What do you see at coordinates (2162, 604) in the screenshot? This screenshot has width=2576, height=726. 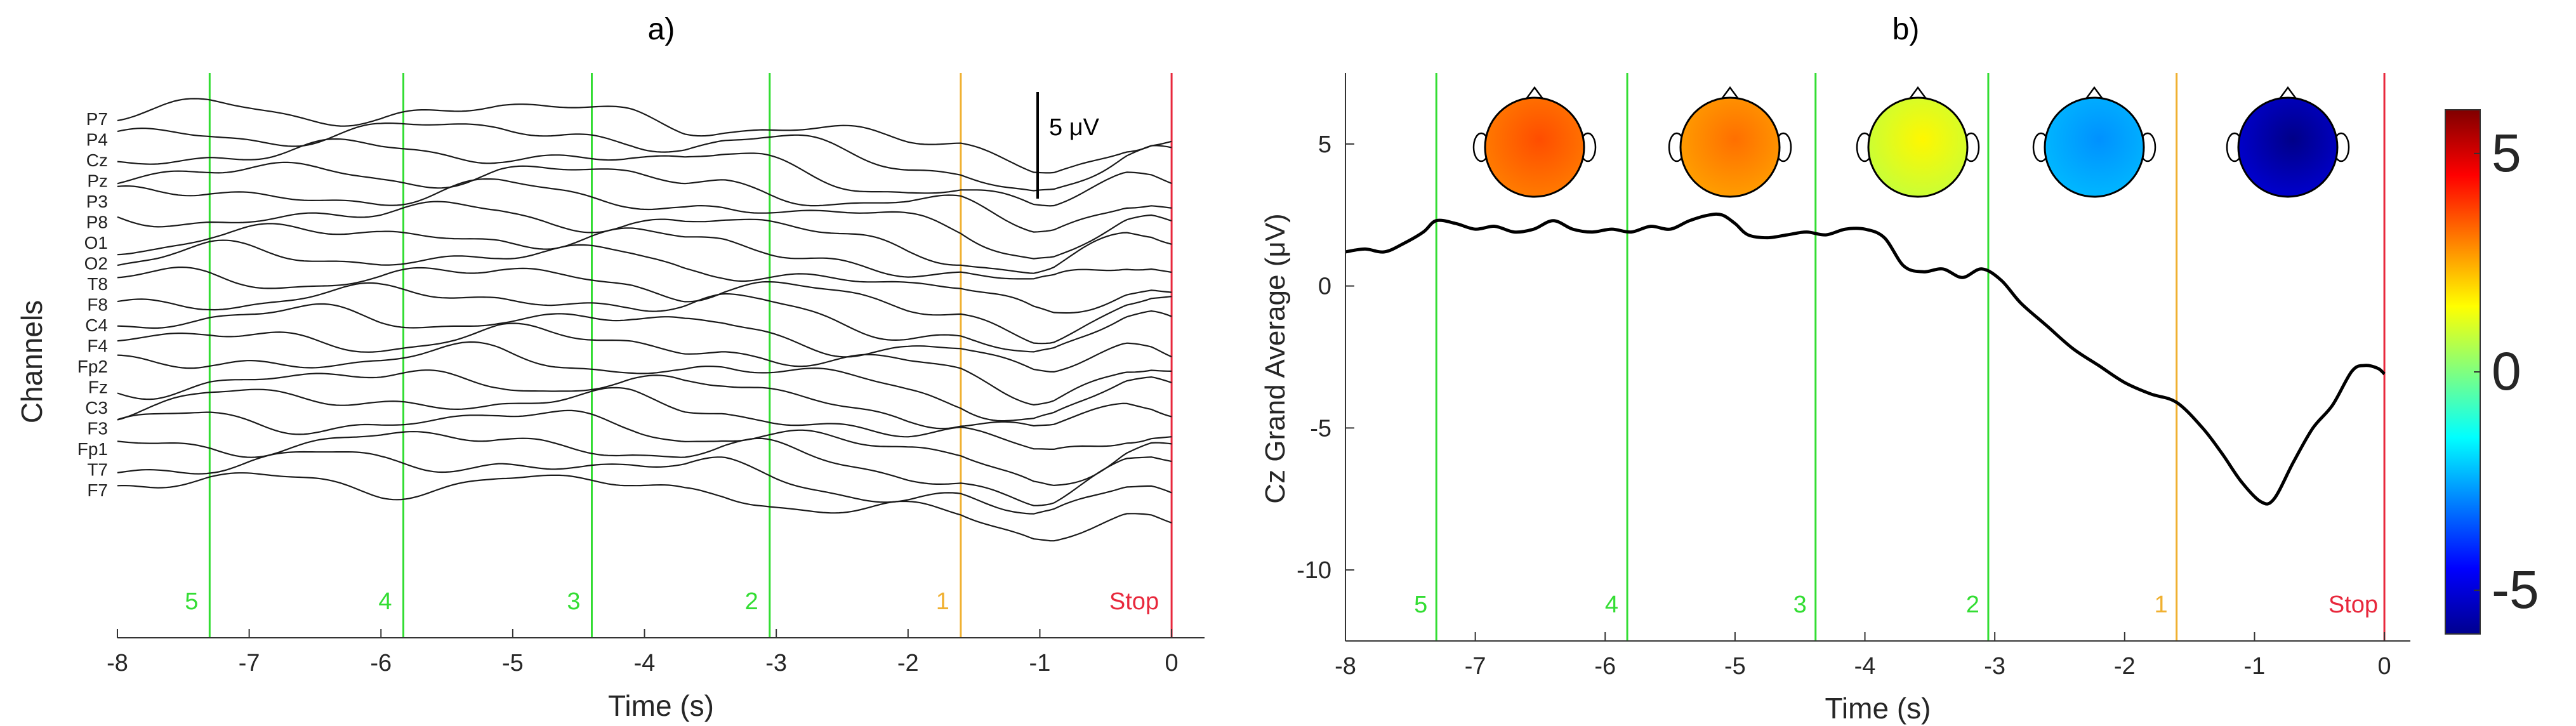 I see `marker-label-b-1: 1` at bounding box center [2162, 604].